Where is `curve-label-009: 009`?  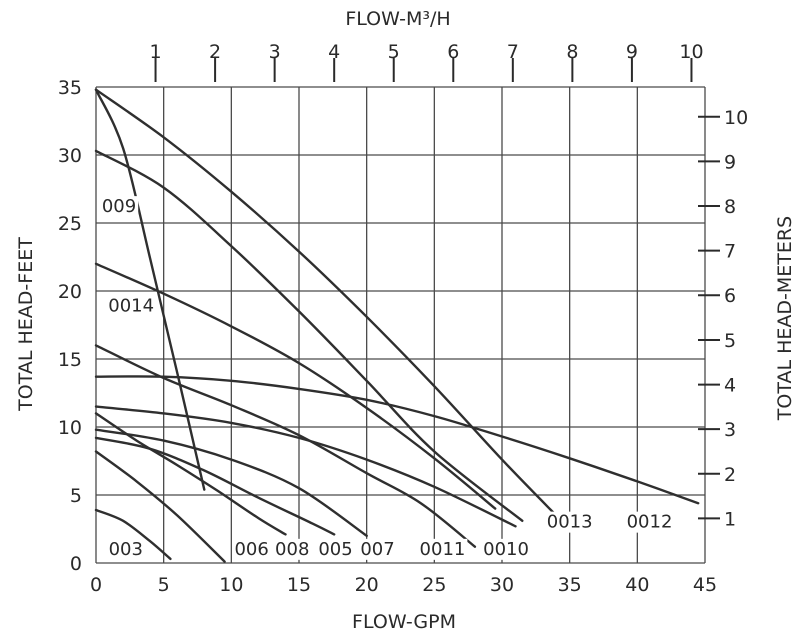
curve-label-009: 009 is located at coordinates (119, 206).